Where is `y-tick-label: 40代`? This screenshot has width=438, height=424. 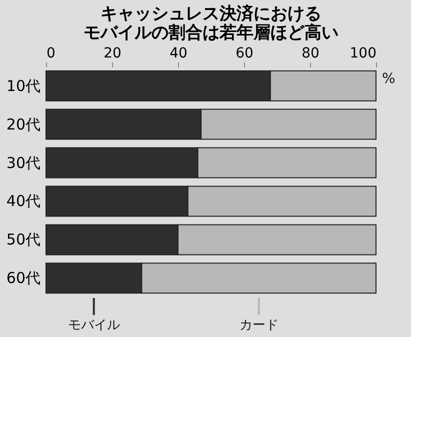 y-tick-label: 40代 is located at coordinates (23, 201).